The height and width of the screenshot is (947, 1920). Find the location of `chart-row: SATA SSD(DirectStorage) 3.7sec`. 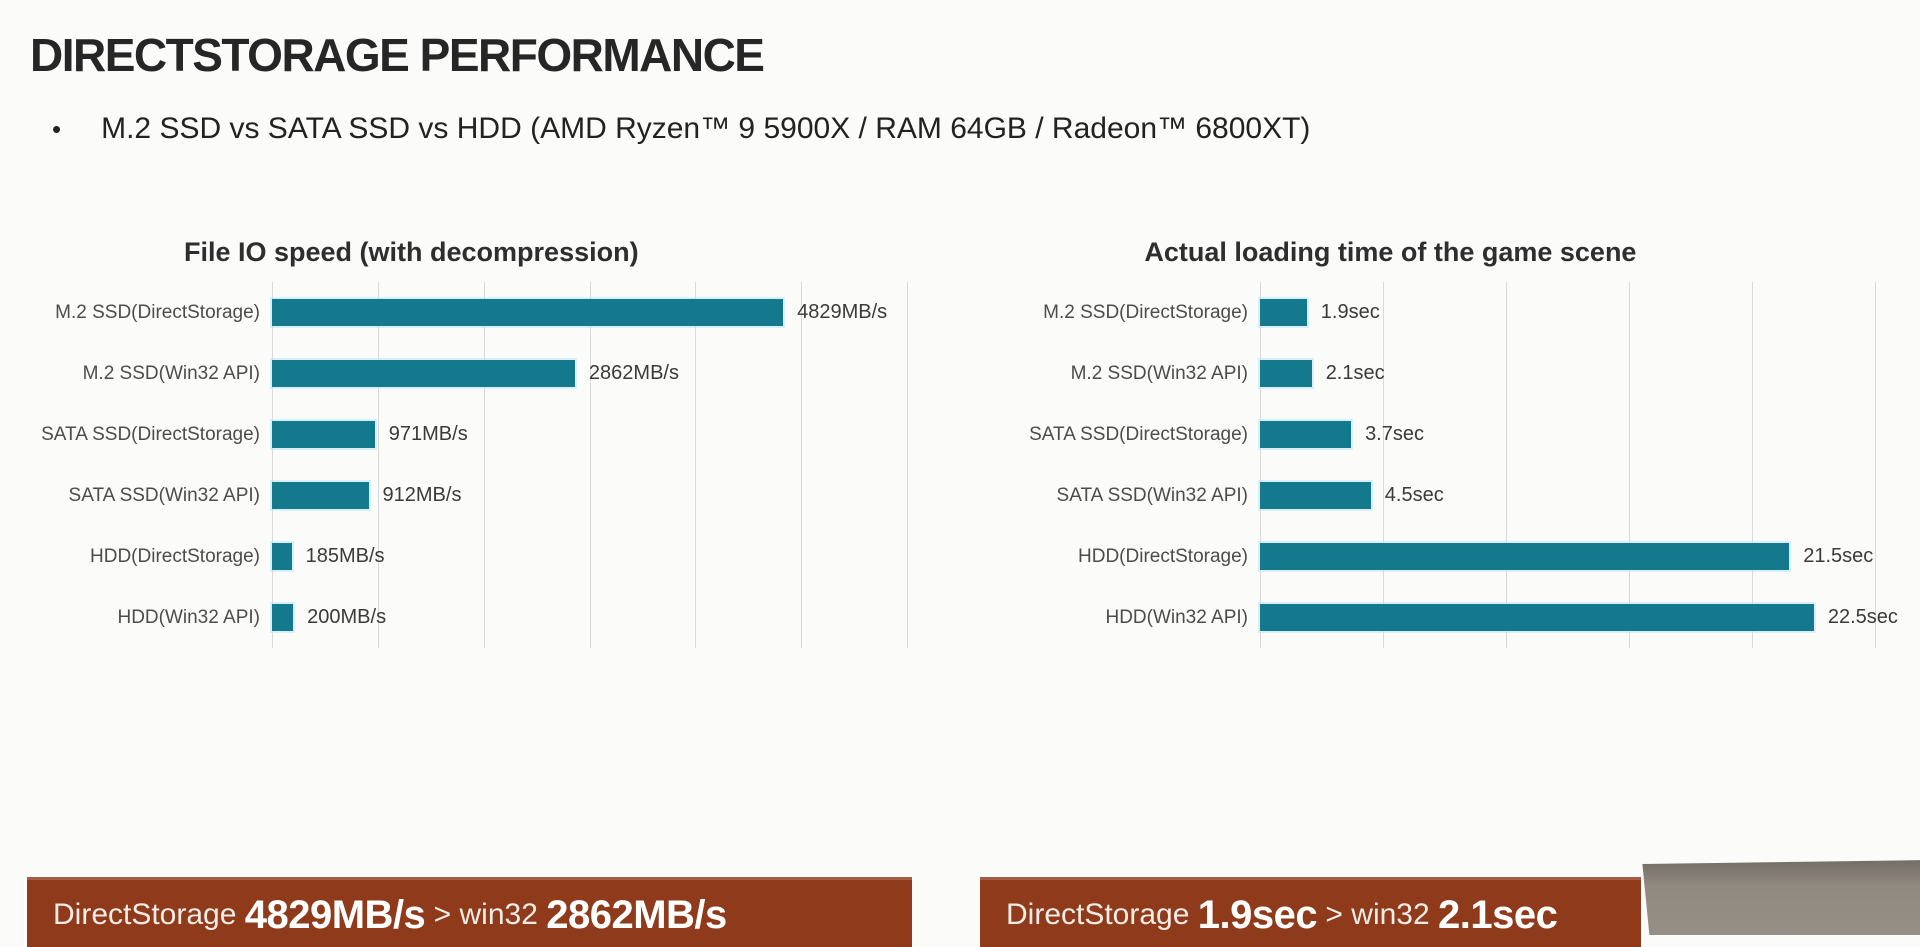

chart-row: SATA SSD(DirectStorage) 3.7sec is located at coordinates (1445, 434).